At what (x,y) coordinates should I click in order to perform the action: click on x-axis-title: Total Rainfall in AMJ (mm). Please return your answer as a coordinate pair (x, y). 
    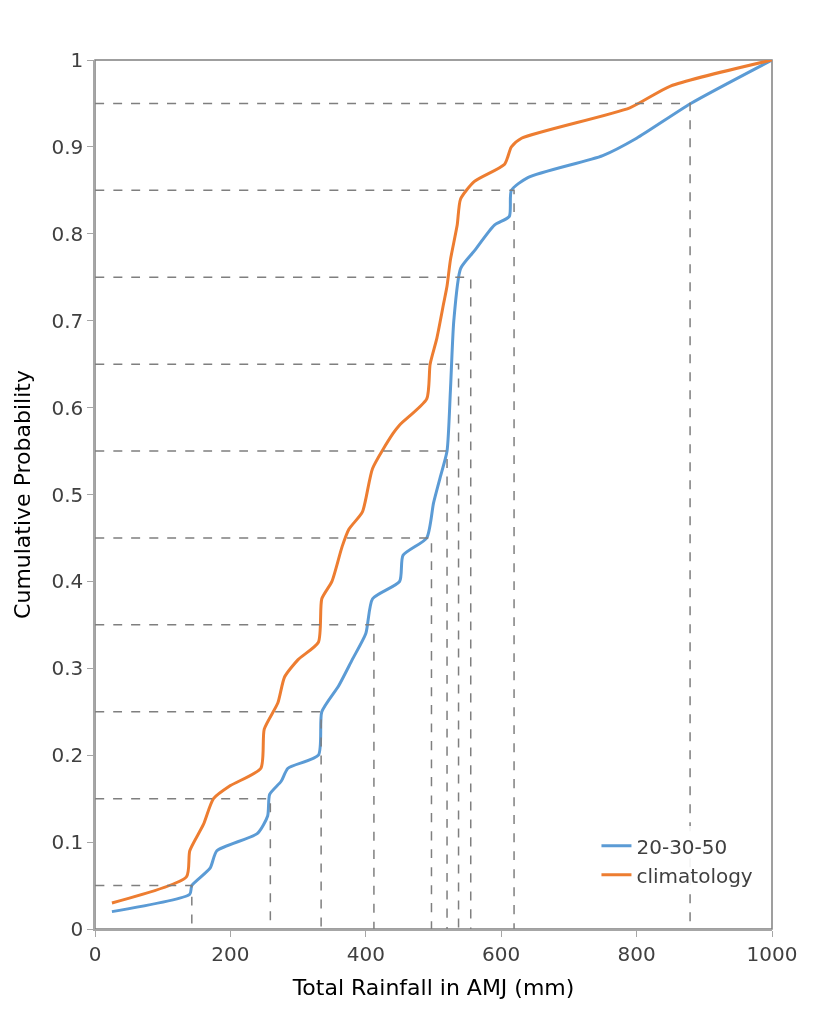
    Looking at the image, I should click on (433, 988).